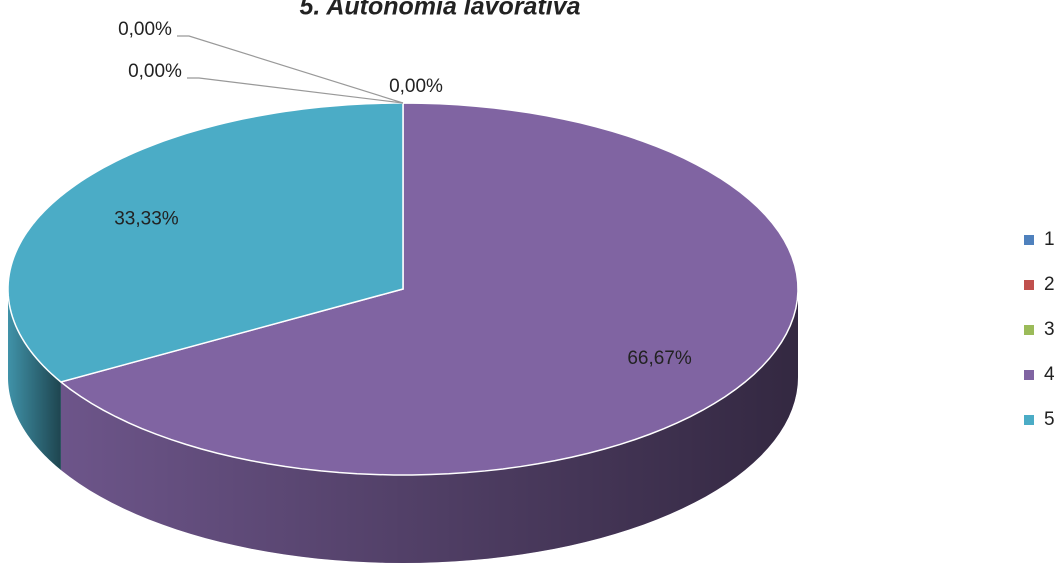 The height and width of the screenshot is (567, 1064). I want to click on legend-label: 1, so click(1049, 239).